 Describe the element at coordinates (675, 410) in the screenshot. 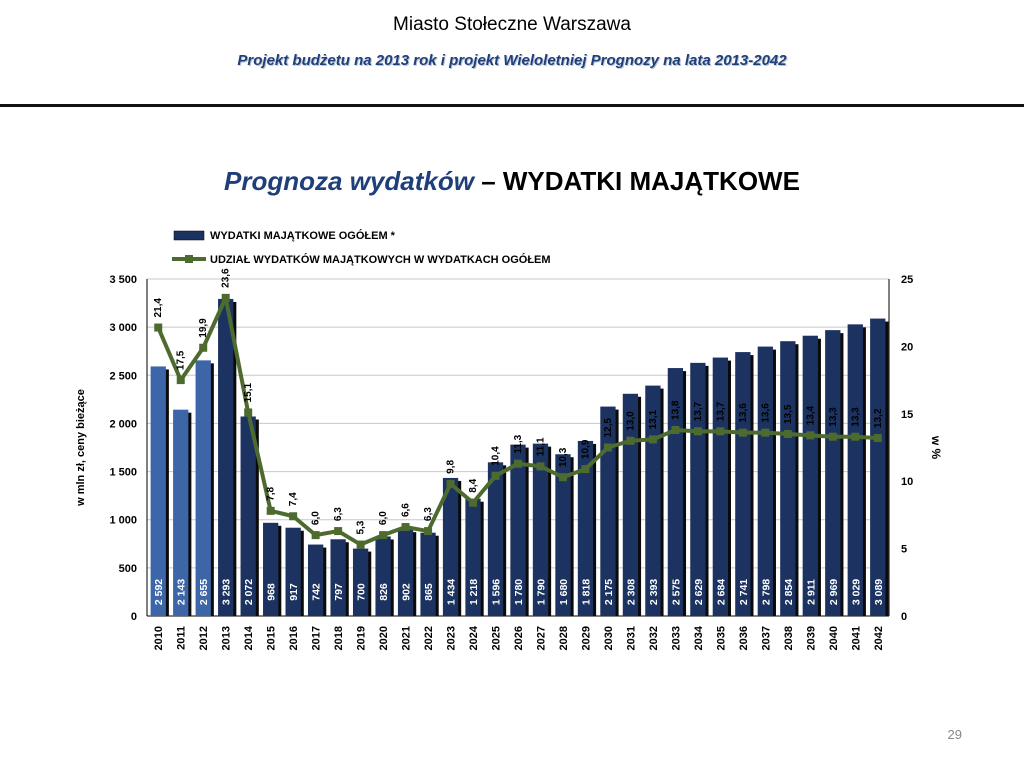

I see `share-value-label: 13,8` at that location.